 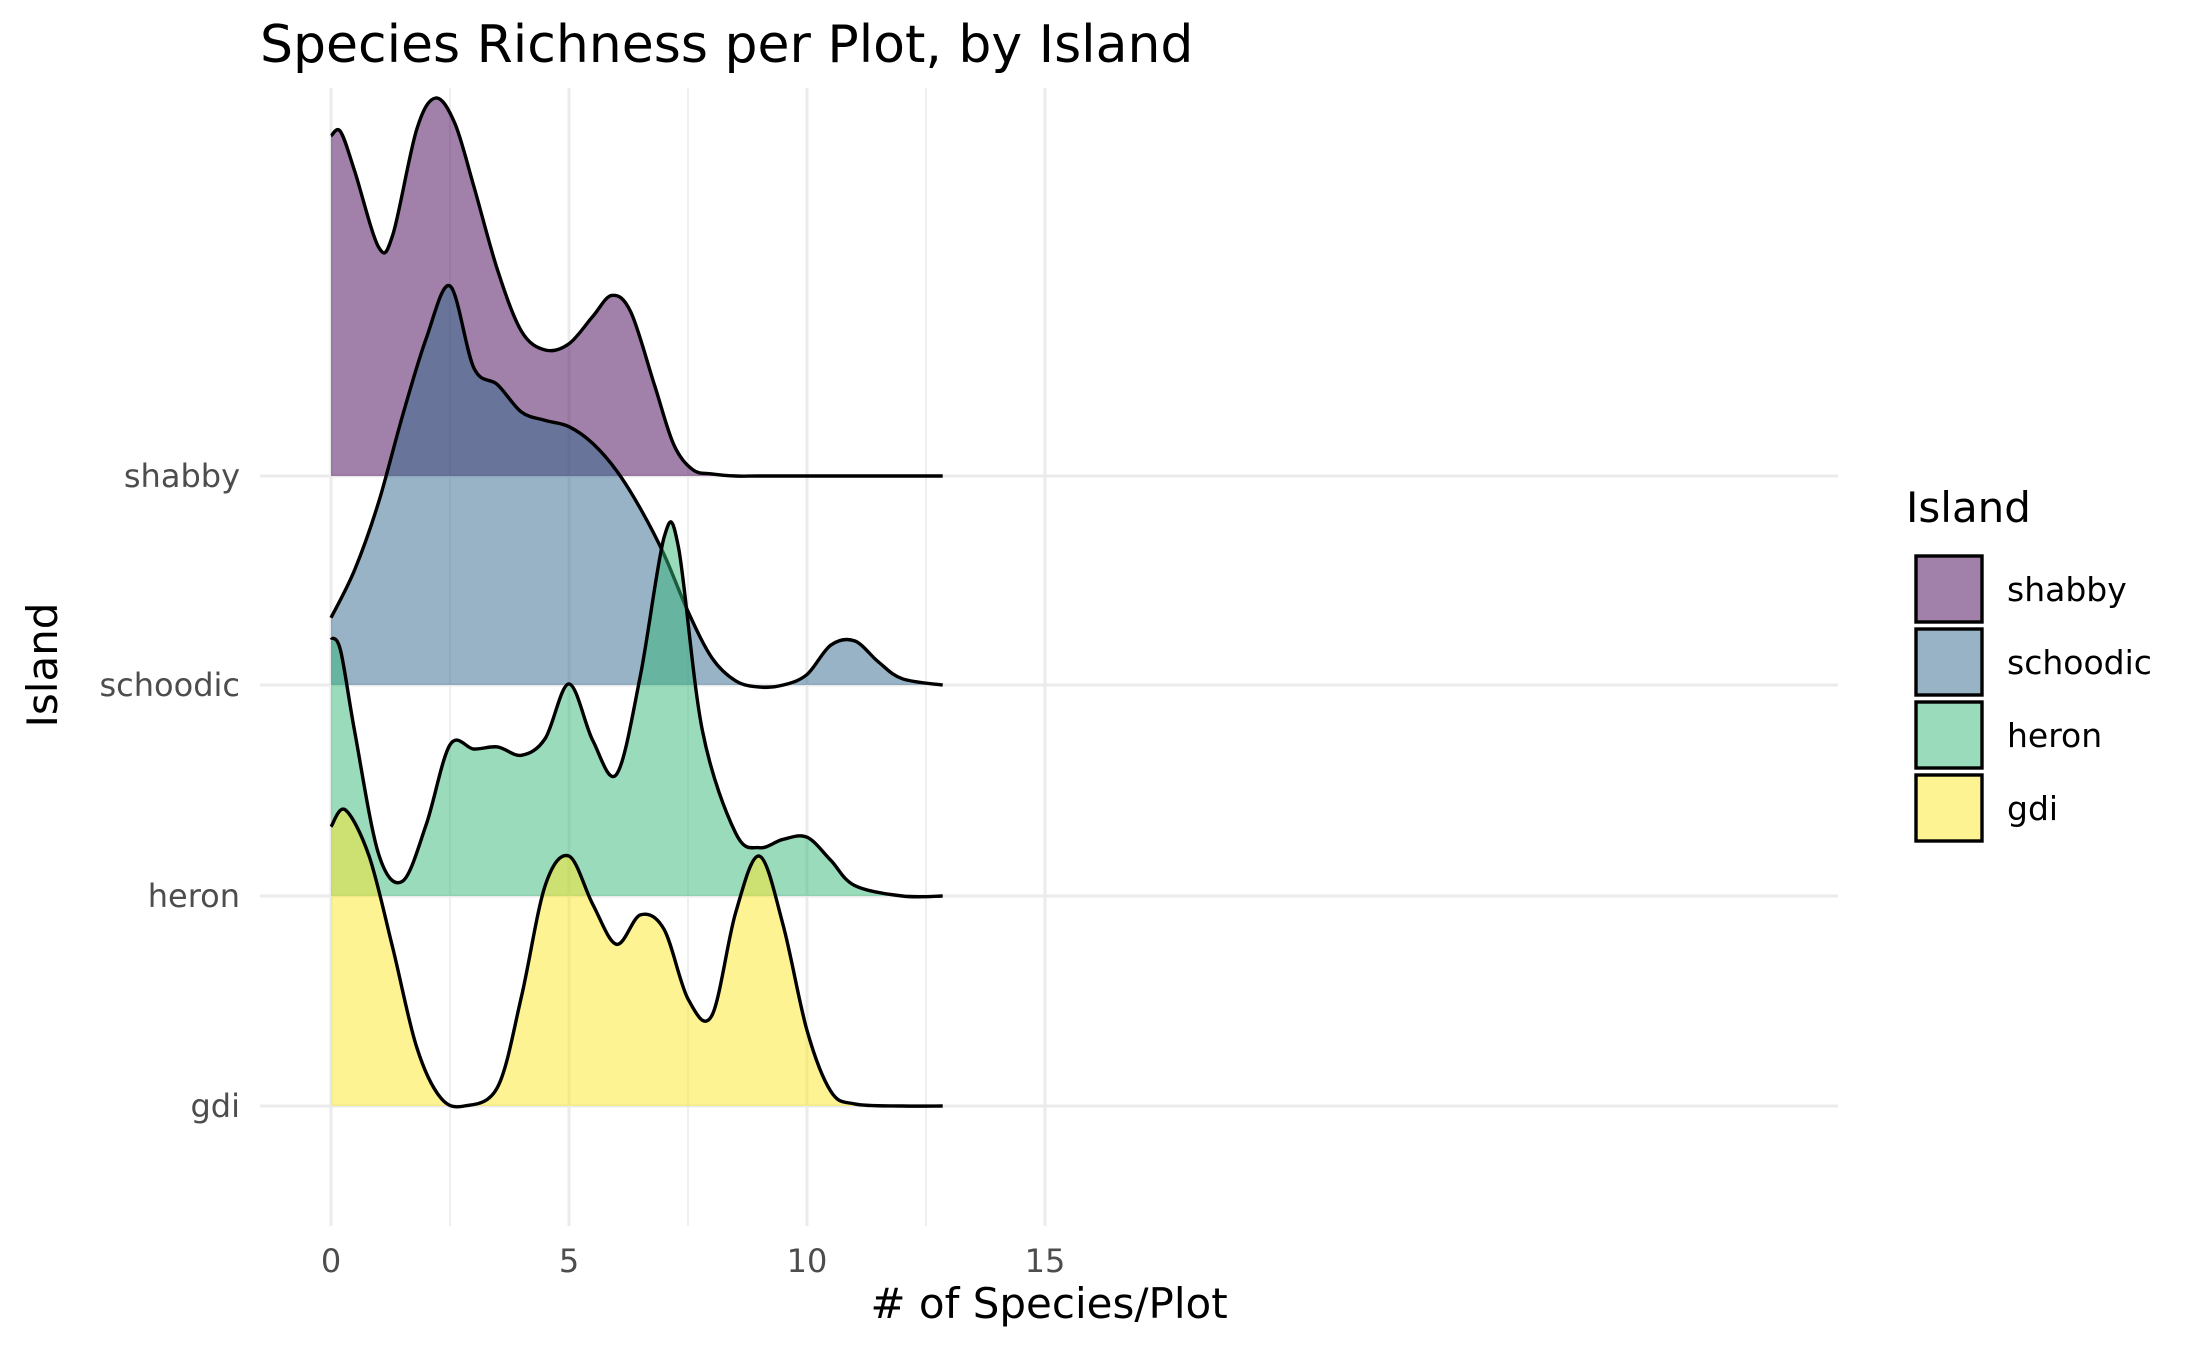 I want to click on legend-item-schoodic: schoodic, so click(x=2033, y=662).